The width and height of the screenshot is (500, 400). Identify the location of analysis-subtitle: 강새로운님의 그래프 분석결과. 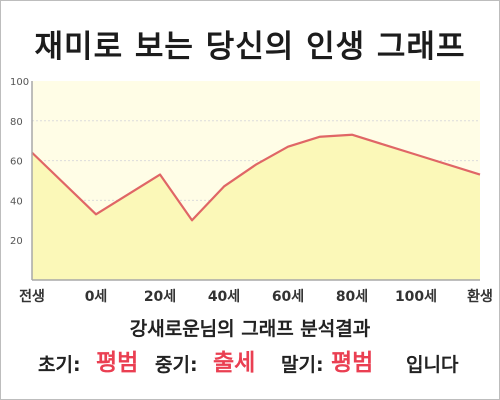
(250, 329).